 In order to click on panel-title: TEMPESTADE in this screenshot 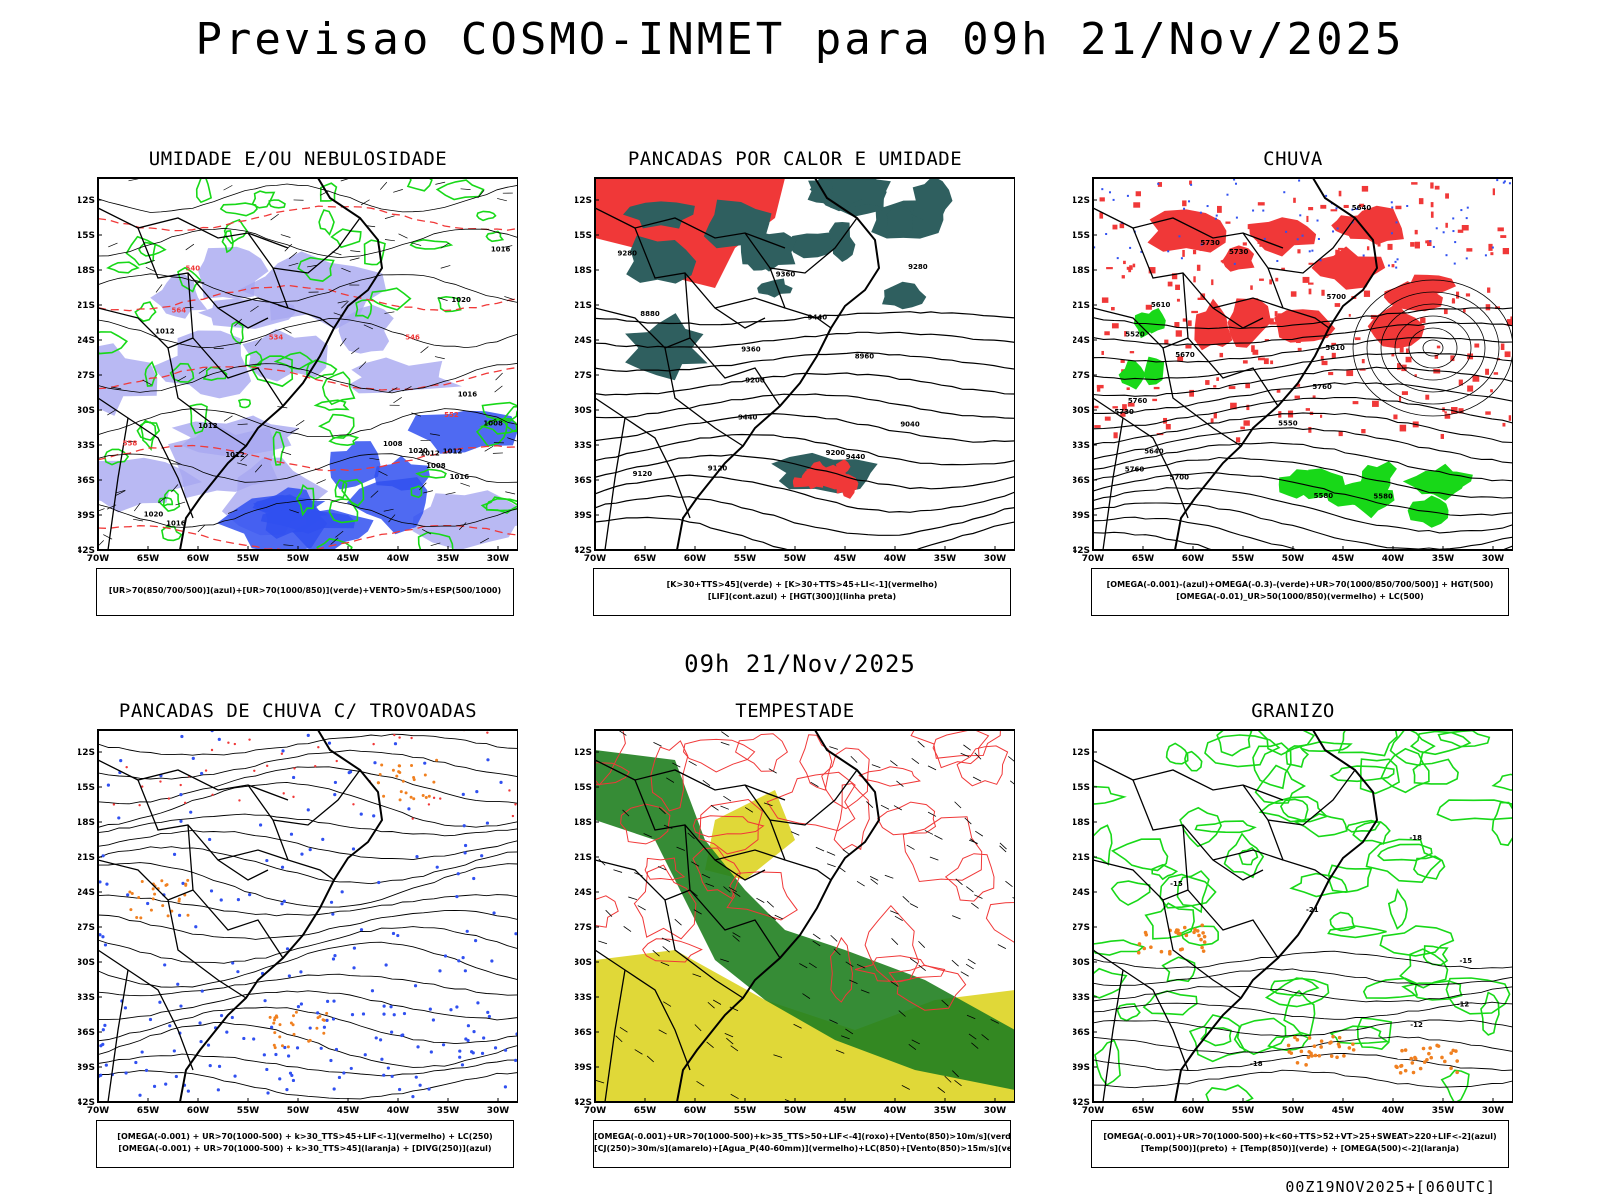, I will do `click(795, 711)`.